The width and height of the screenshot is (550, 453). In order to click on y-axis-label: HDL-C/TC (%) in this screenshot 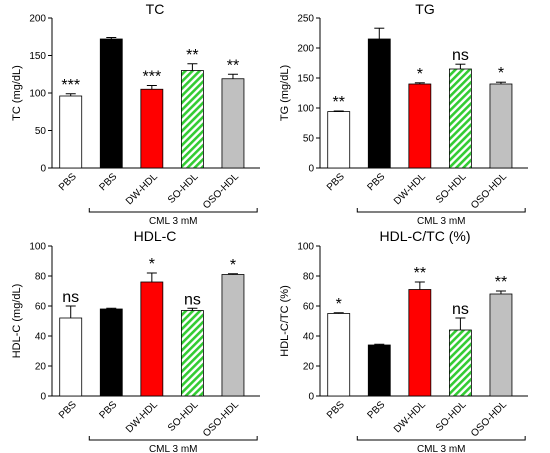, I will do `click(285, 321)`.